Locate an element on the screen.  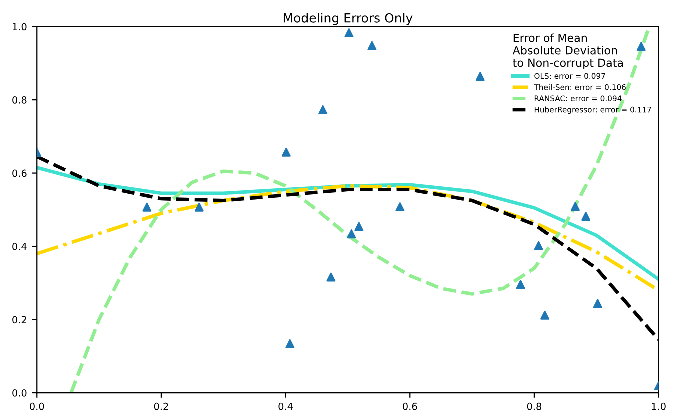
y-tick-label: 0.4 is located at coordinates (19, 246).